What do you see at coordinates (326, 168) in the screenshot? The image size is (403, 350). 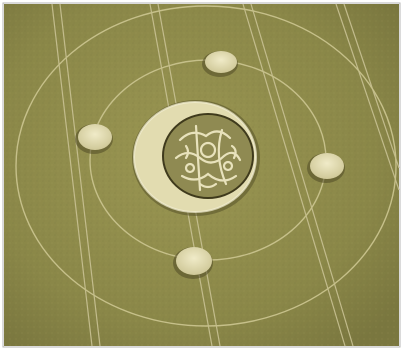 I see `satellite-circle-right` at bounding box center [326, 168].